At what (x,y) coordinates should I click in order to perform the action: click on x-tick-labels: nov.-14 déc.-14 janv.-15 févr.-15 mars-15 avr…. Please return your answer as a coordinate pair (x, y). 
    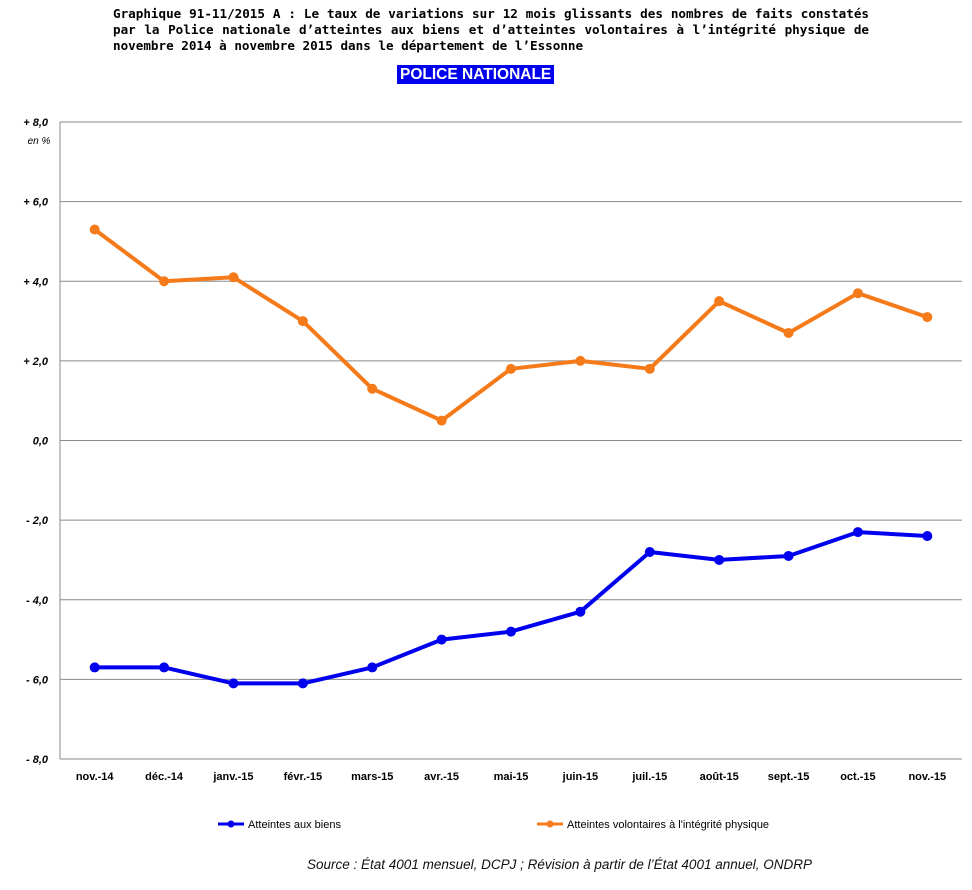
    Looking at the image, I should click on (511, 777).